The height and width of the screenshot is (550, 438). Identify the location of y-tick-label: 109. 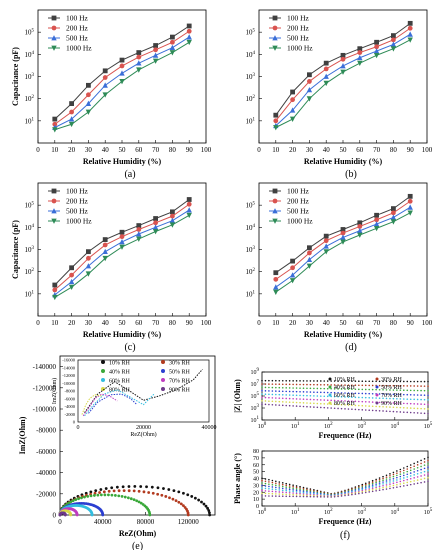
(255, 372).